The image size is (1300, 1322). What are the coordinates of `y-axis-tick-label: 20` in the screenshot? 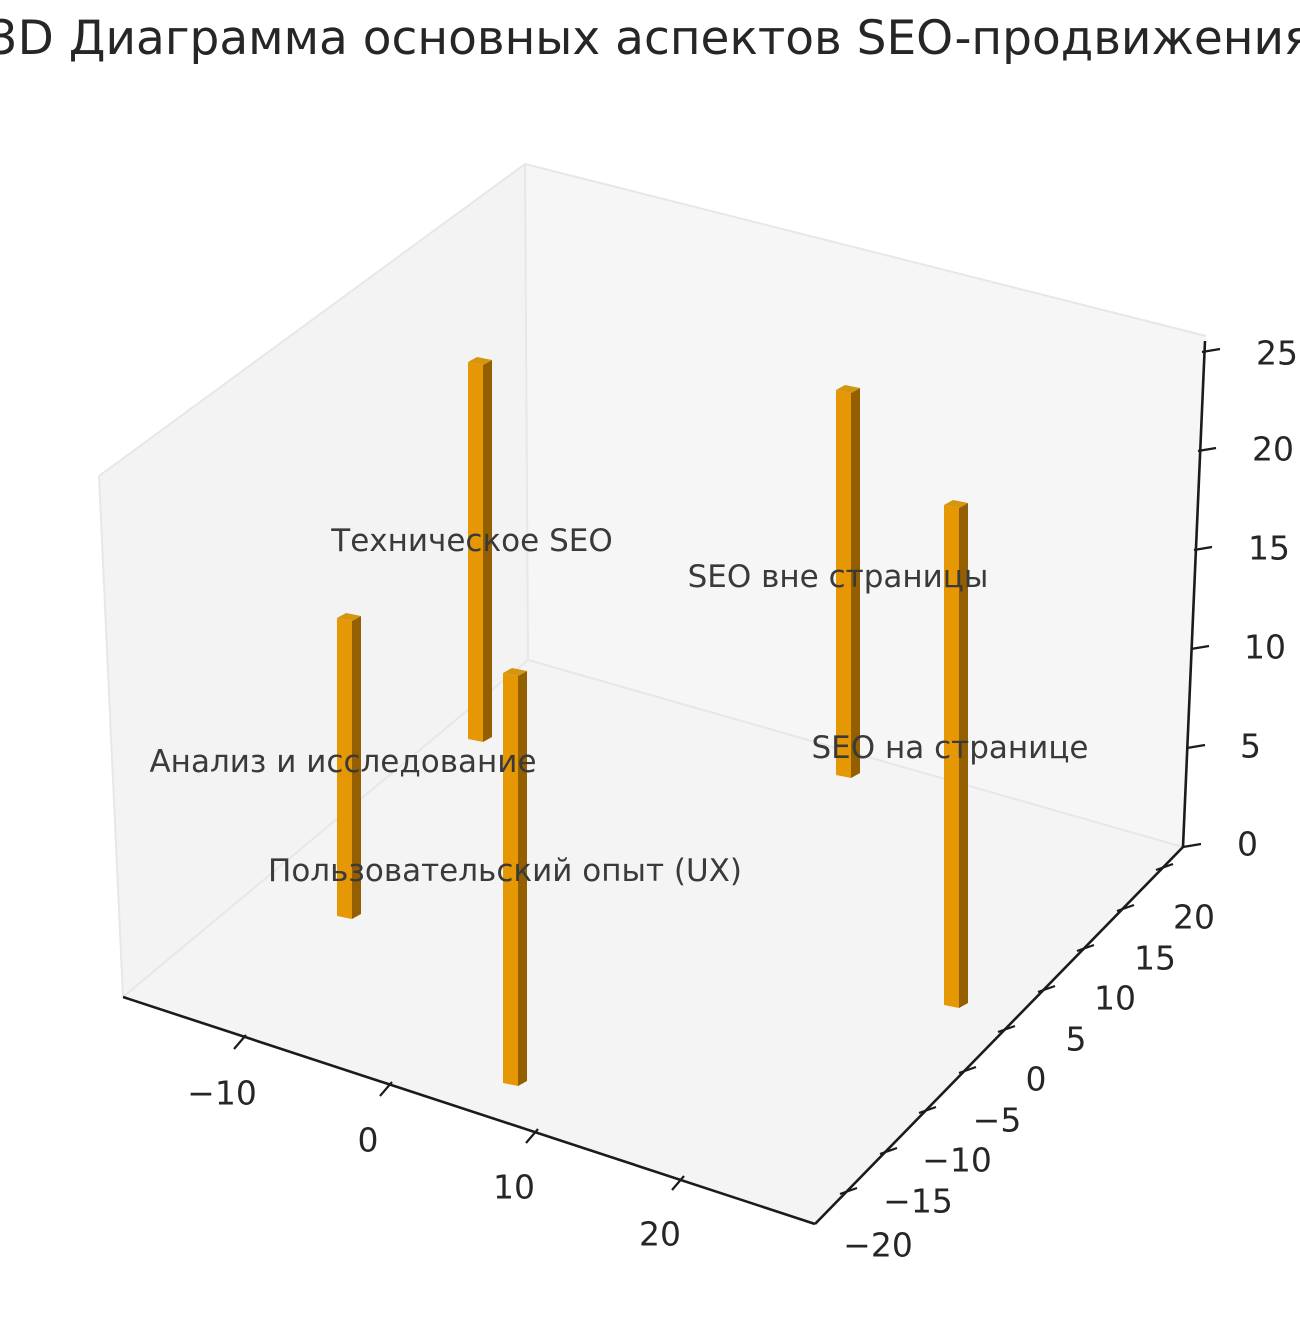 It's located at (1194, 917).